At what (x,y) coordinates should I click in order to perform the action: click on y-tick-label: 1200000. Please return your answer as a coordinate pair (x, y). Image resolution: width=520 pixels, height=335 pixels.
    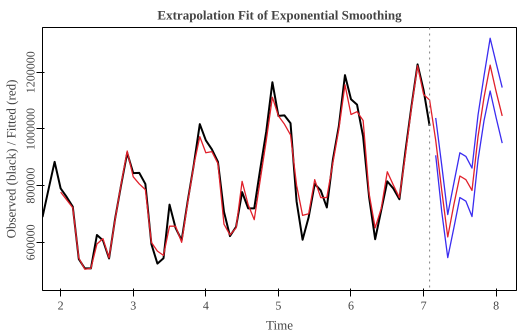
    Looking at the image, I should click on (31, 72).